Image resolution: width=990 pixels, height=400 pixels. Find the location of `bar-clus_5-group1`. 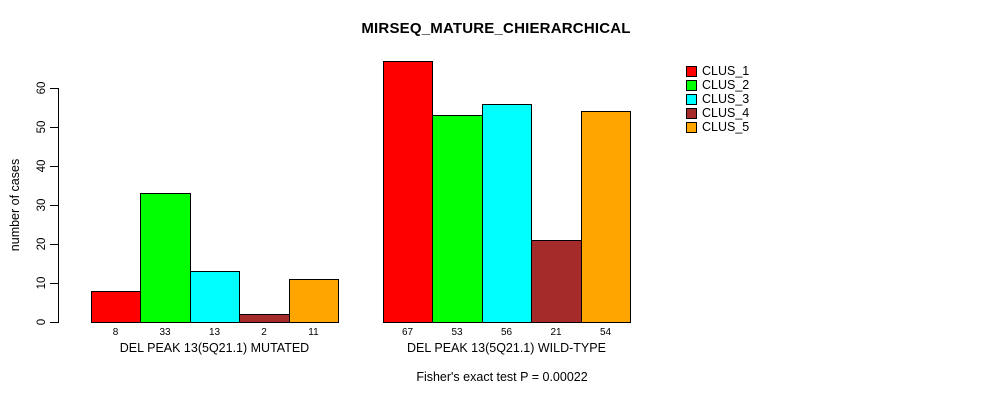

bar-clus_5-group1 is located at coordinates (314, 301).